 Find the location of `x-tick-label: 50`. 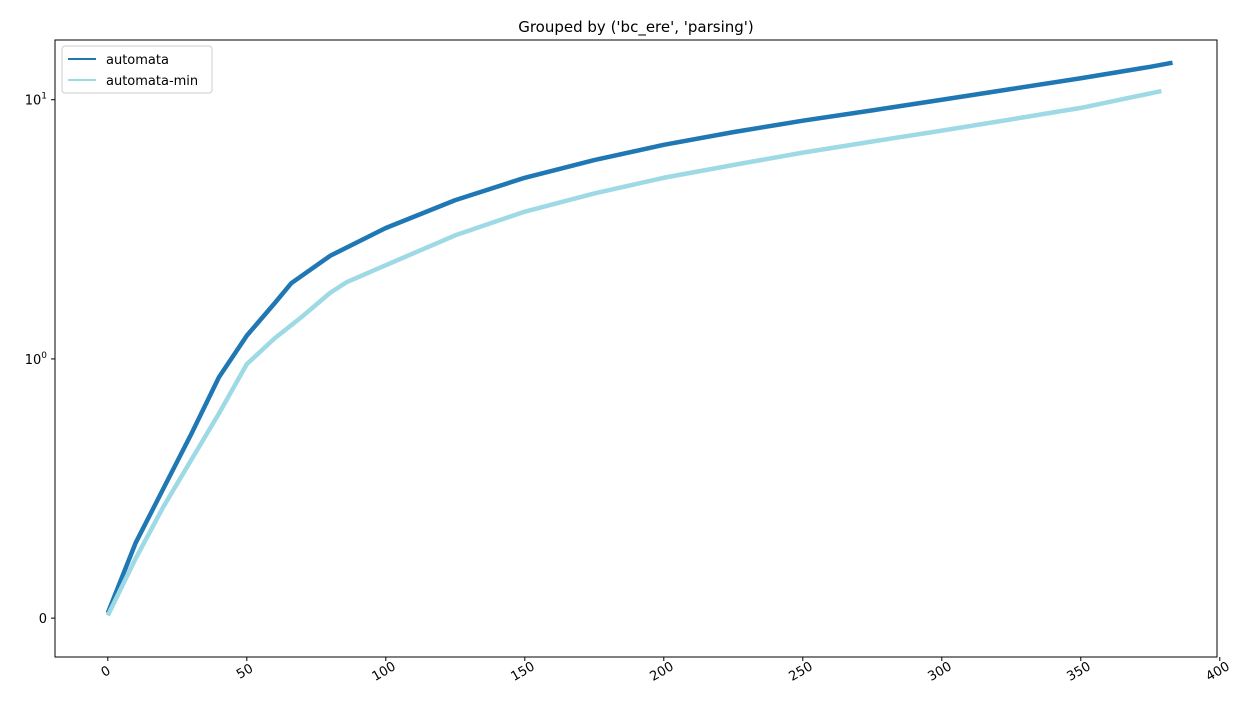

x-tick-label: 50 is located at coordinates (245, 671).